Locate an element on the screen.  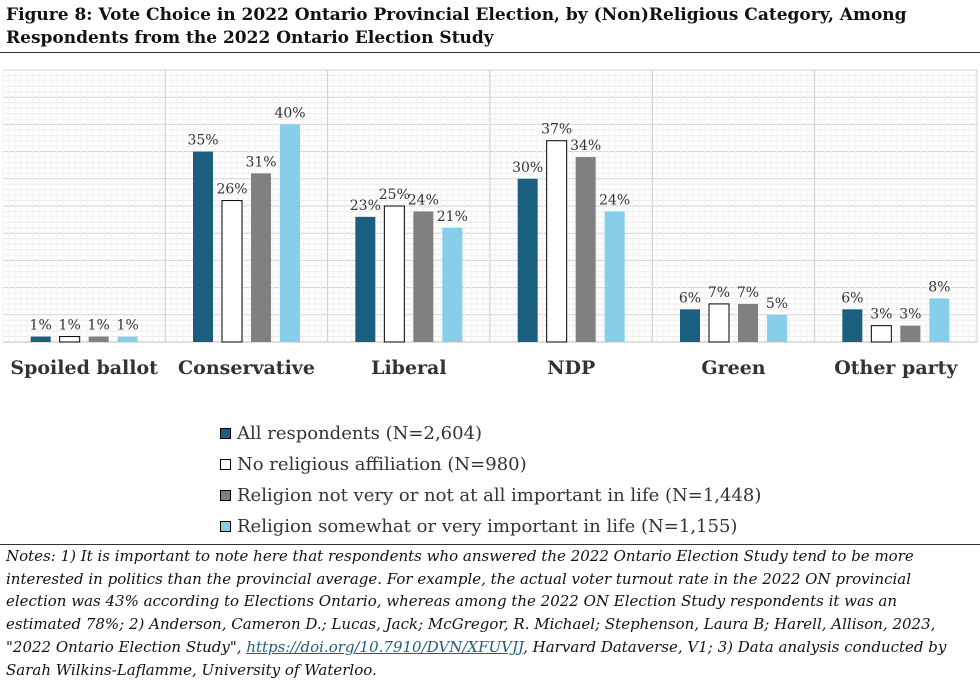
category-label: Other party is located at coordinates (896, 368).